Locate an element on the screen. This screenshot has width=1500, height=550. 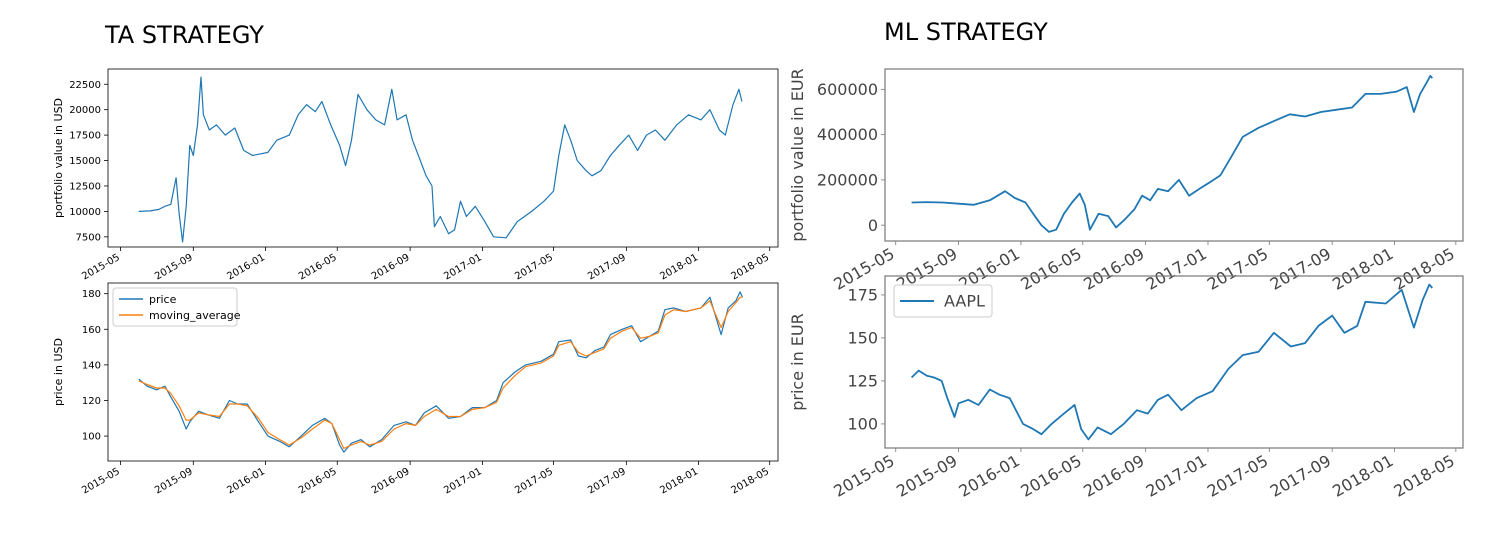
y-tick-label: 17500 is located at coordinates (85, 136).